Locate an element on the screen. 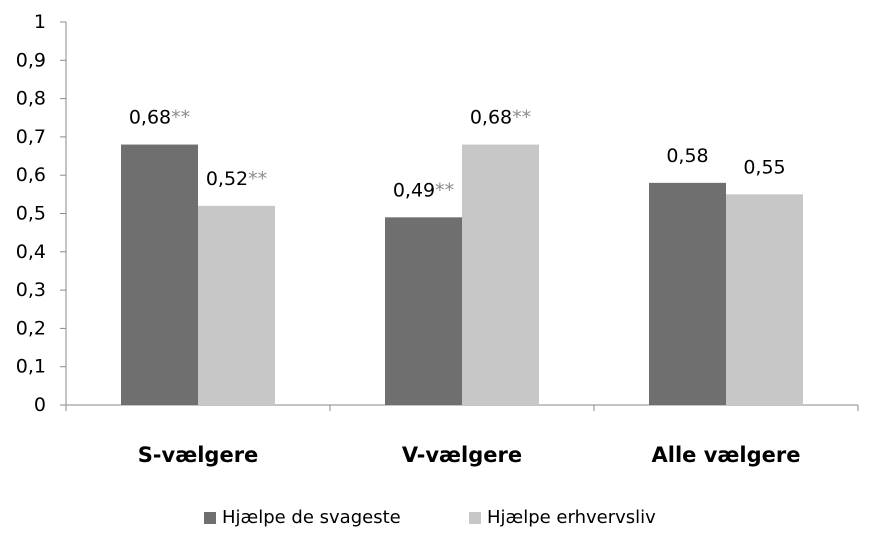 This screenshot has height=536, width=871. data-label: 0,52** is located at coordinates (236, 179).